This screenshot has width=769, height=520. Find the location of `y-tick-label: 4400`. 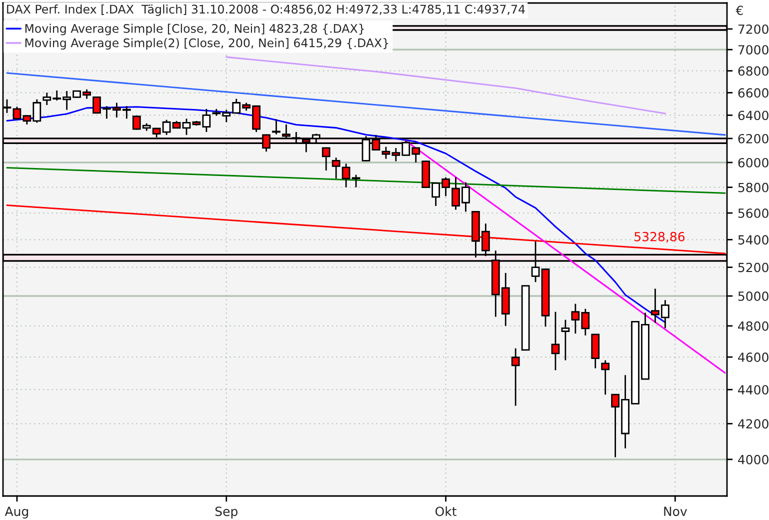

y-tick-label: 4400 is located at coordinates (753, 390).